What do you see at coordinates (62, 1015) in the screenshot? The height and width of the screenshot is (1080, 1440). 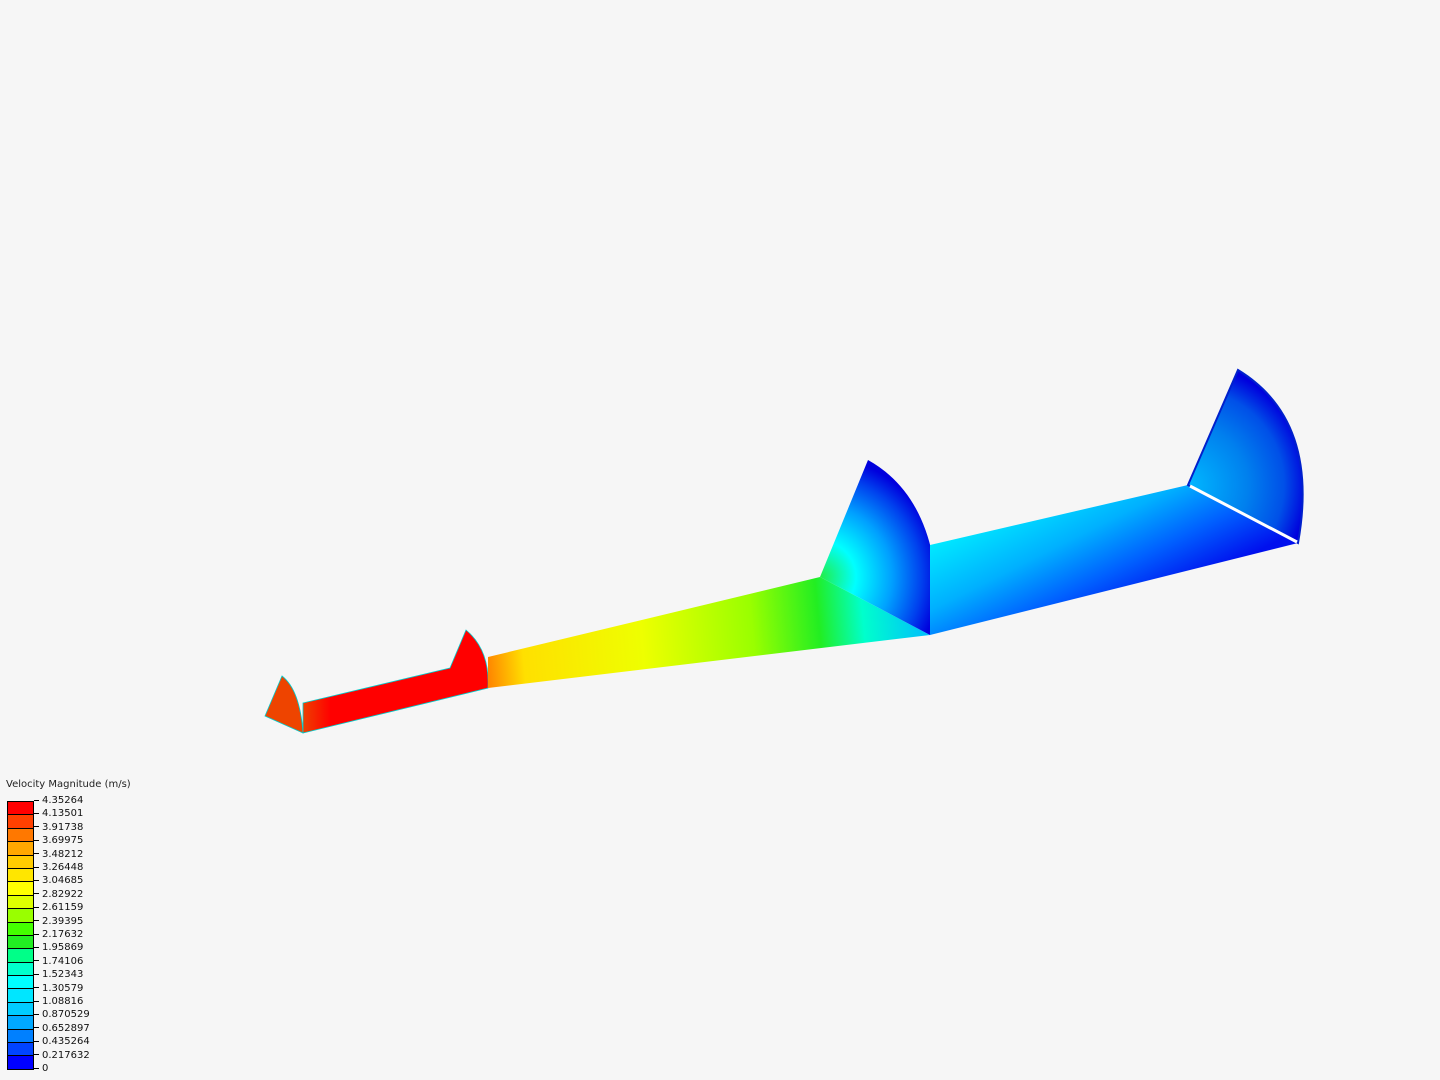 I see `legend-label: 0.870529` at bounding box center [62, 1015].